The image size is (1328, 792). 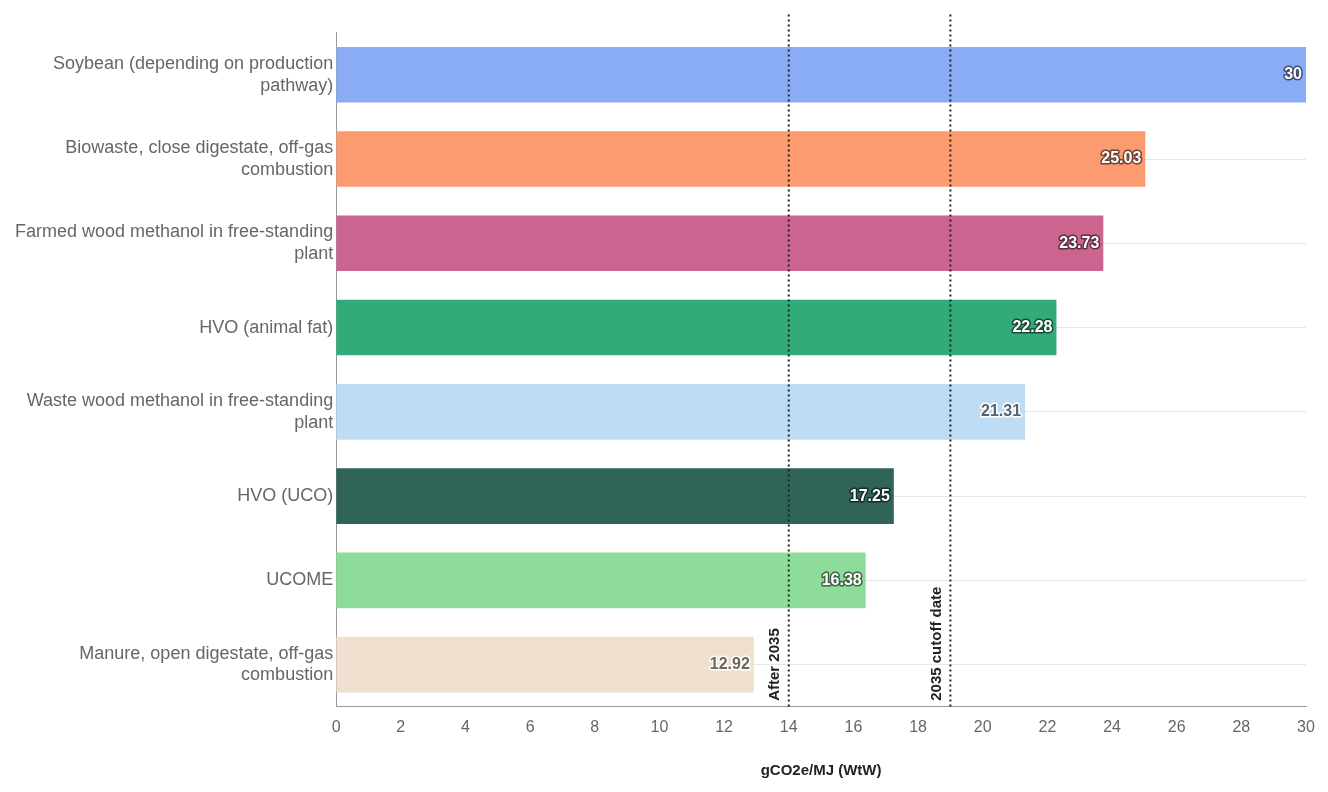 What do you see at coordinates (821, 770) in the screenshot?
I see `x-axis-title: gCO2e/MJ (WtW)` at bounding box center [821, 770].